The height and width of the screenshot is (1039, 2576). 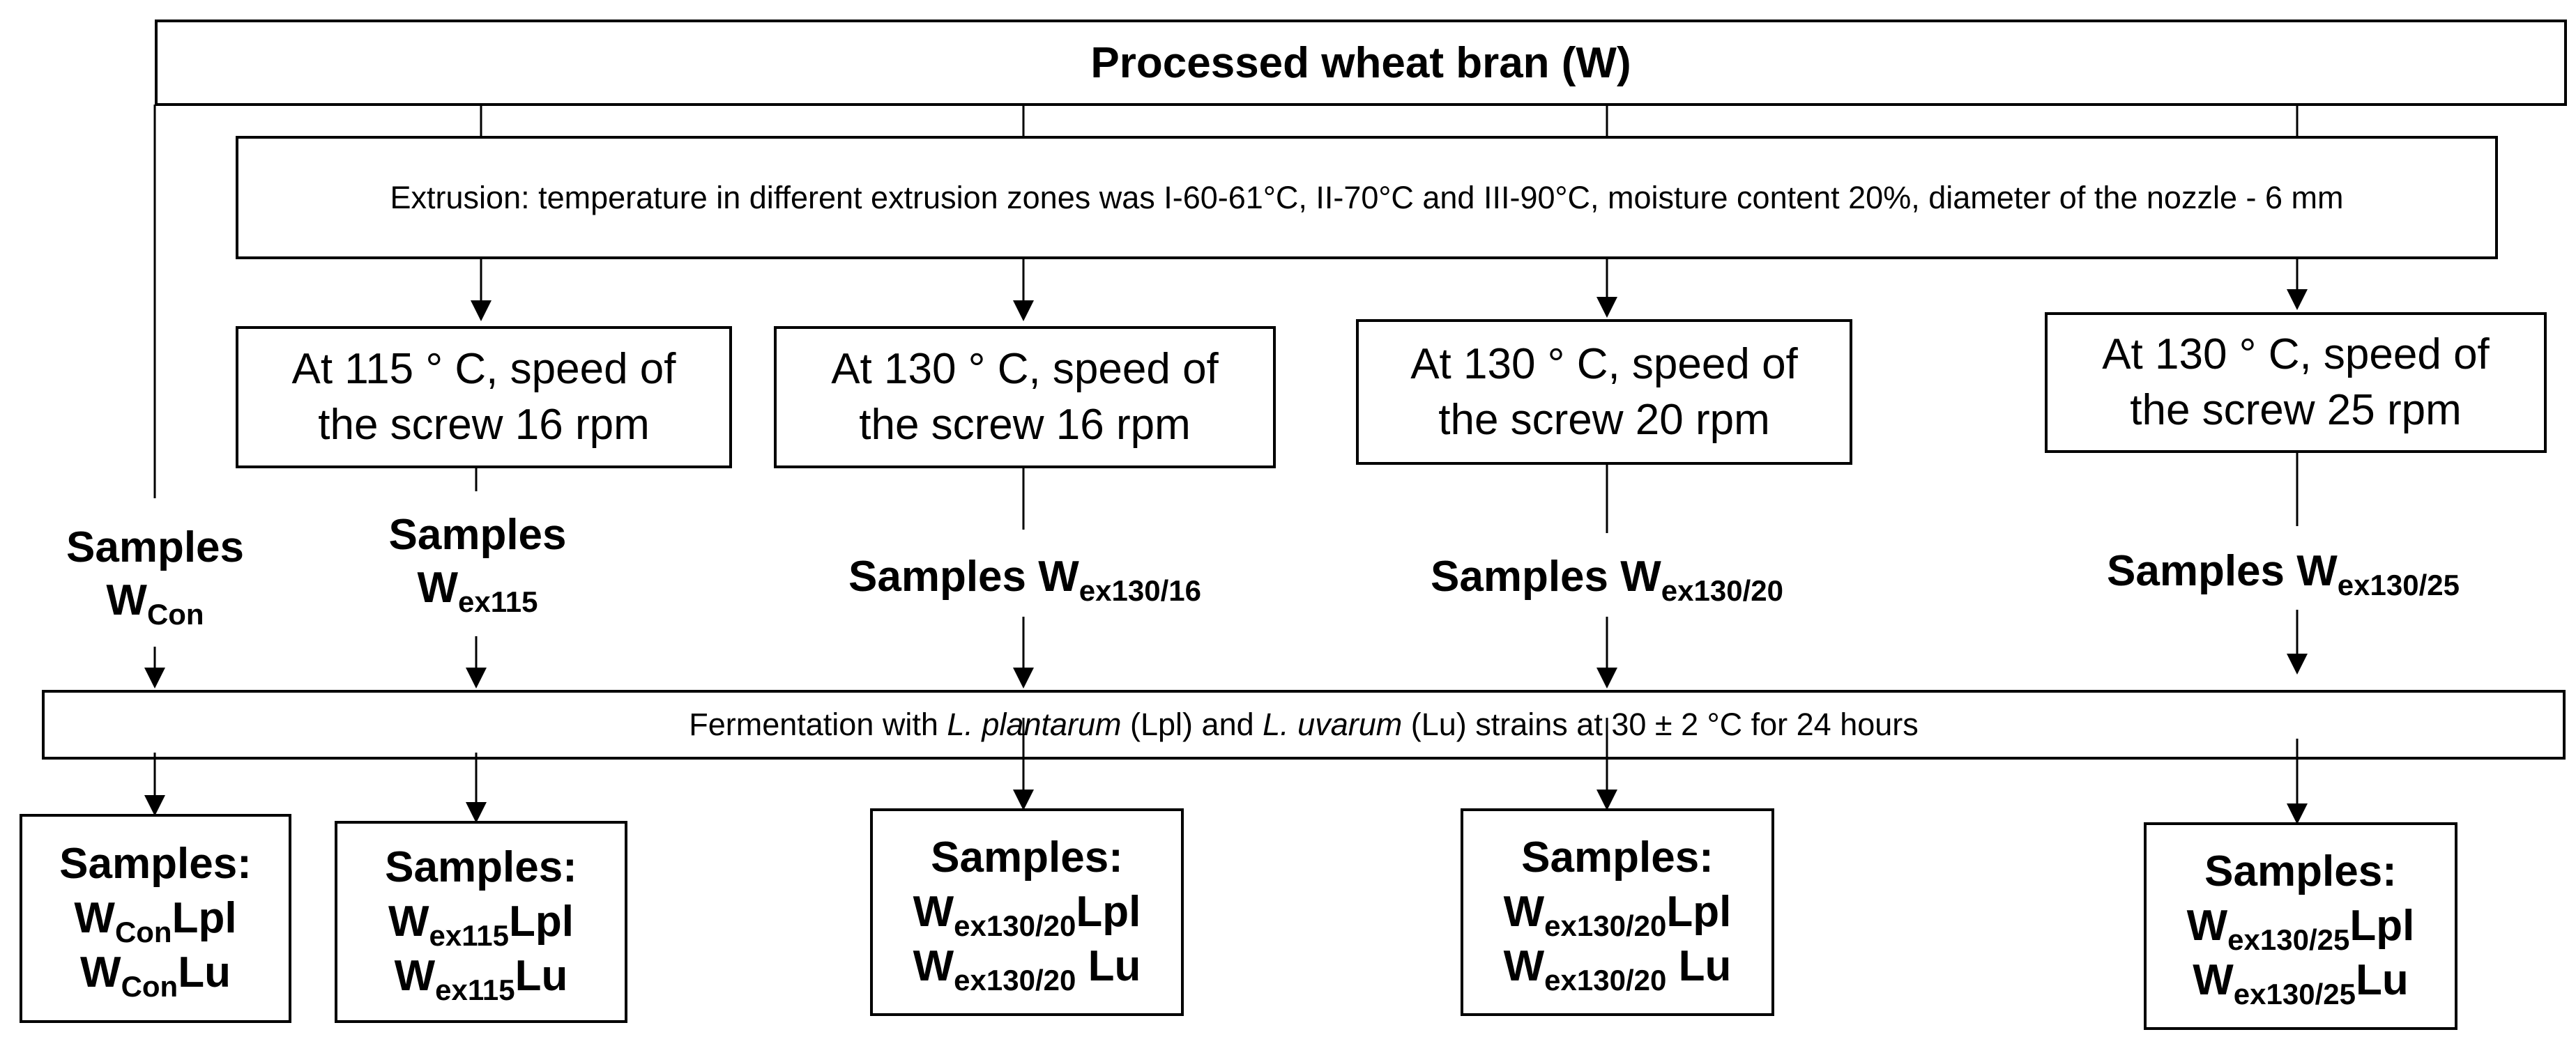 I want to click on condition-line-2: the screw 25 rpm, so click(x=2296, y=410).